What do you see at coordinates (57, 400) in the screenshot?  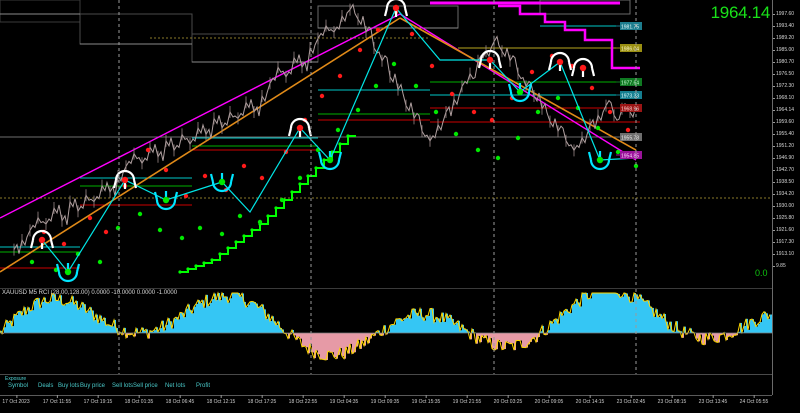 I see `time-tick: 17 Oct 11:55` at bounding box center [57, 400].